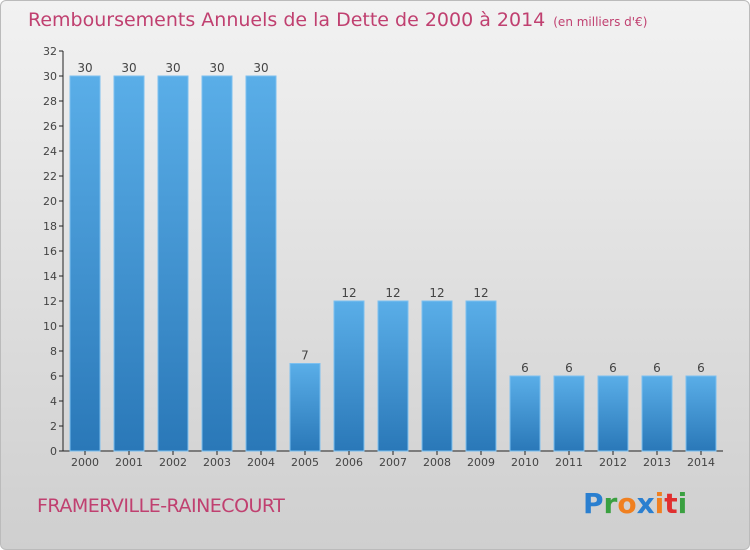 This screenshot has width=750, height=550. What do you see at coordinates (305, 407) in the screenshot?
I see `bar-2005` at bounding box center [305, 407].